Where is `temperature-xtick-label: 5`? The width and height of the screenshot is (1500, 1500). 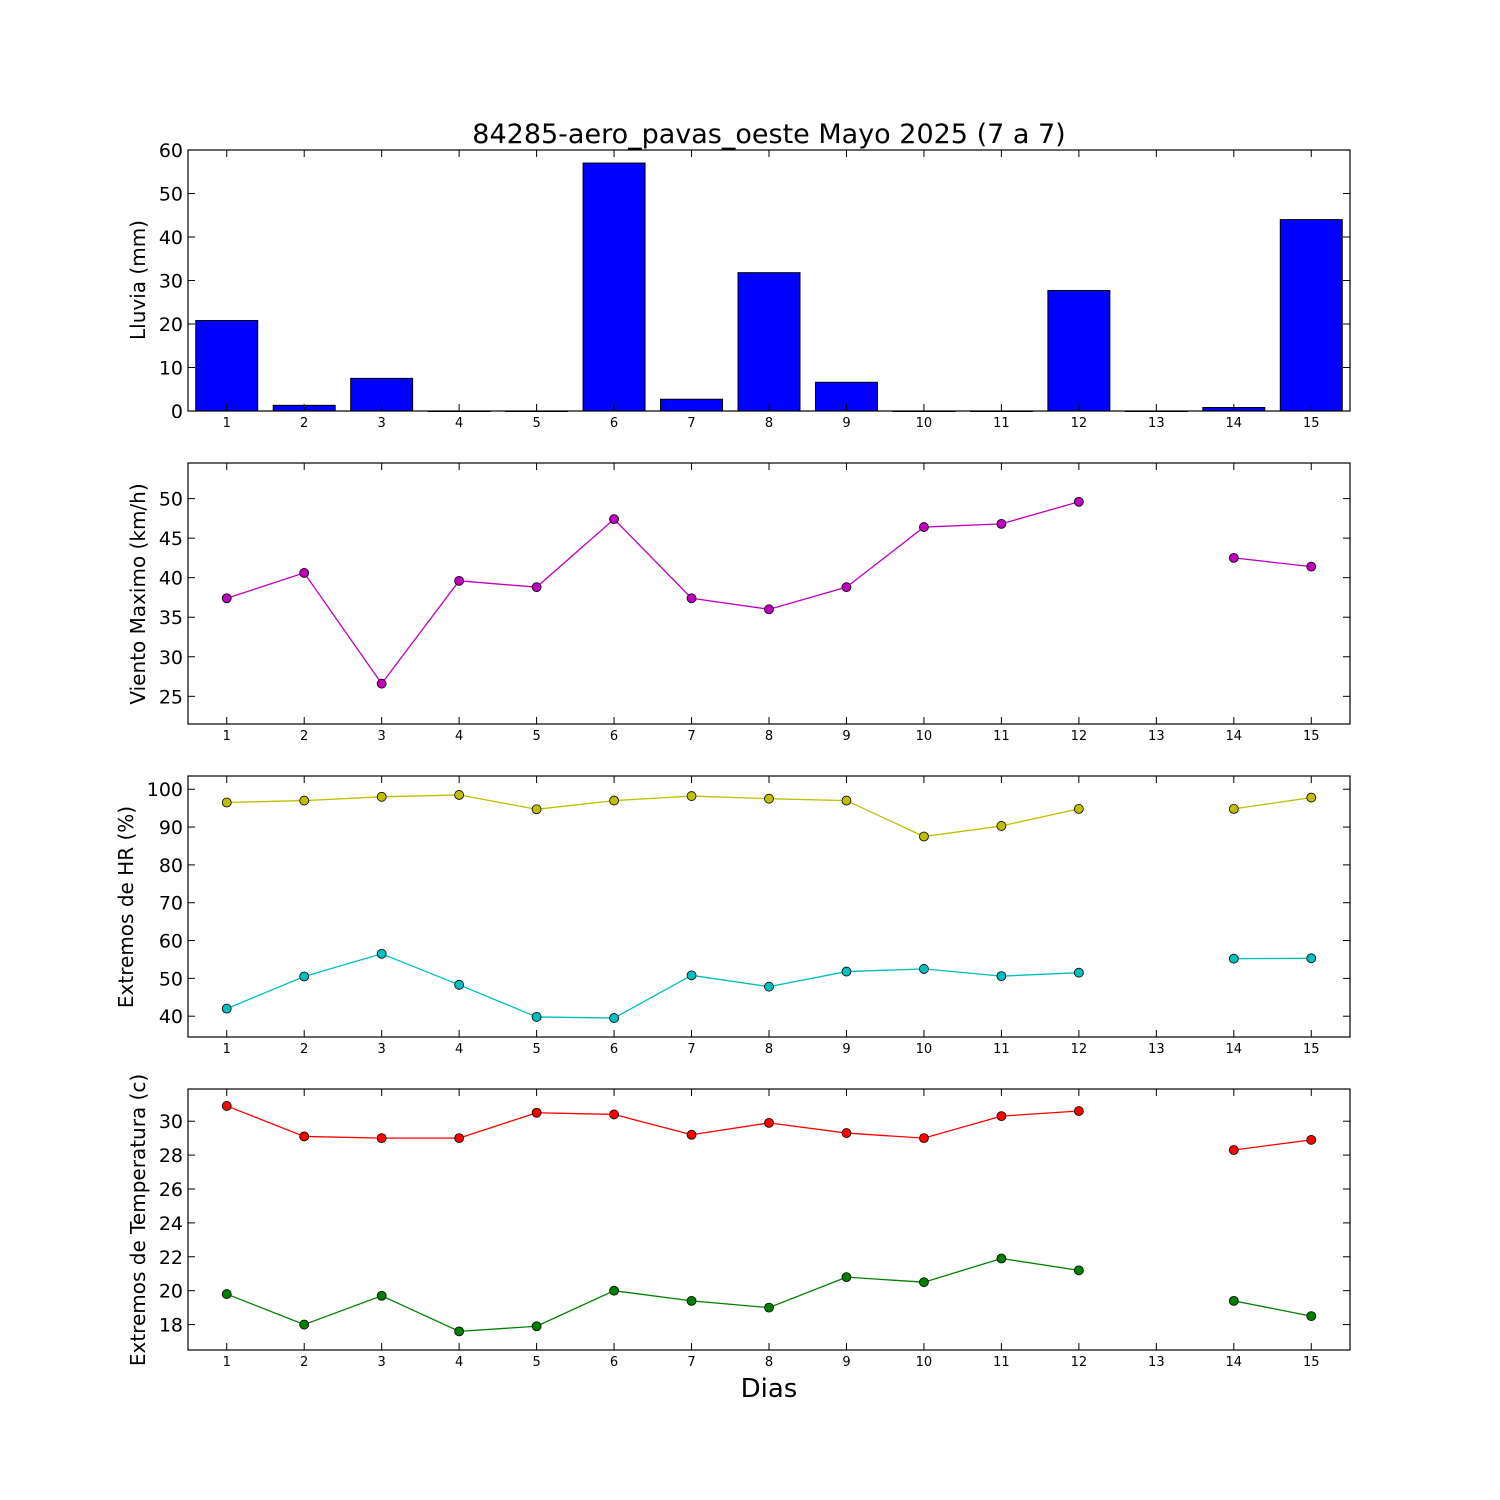 temperature-xtick-label: 5 is located at coordinates (536, 1362).